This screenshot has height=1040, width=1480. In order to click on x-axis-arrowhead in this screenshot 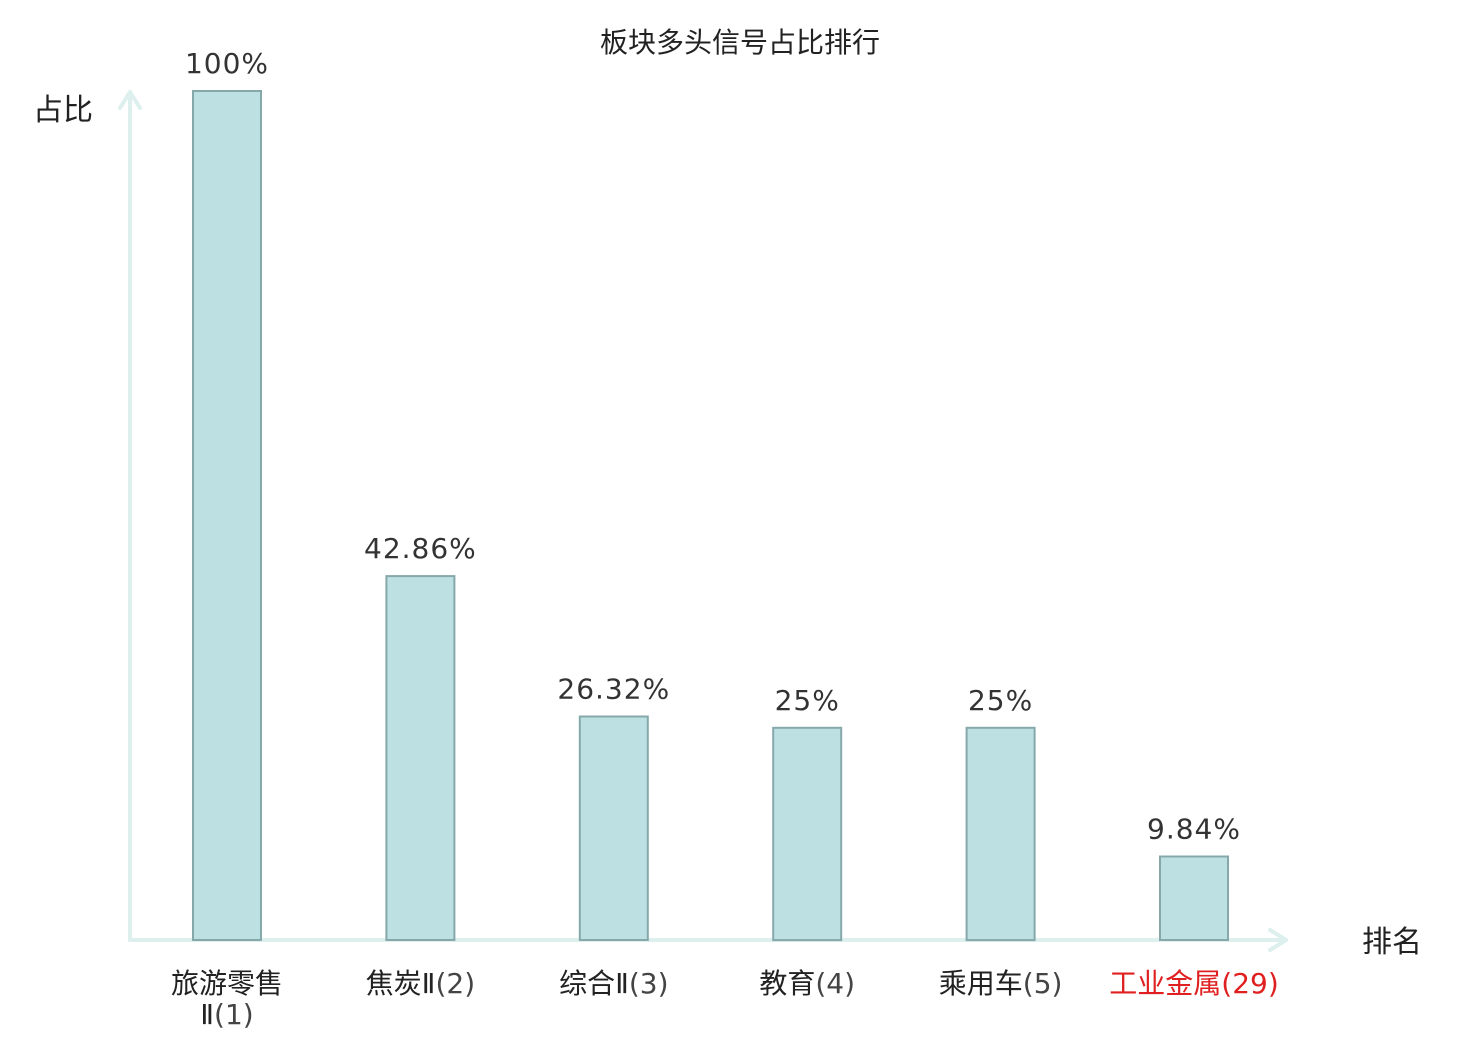, I will do `click(1278, 940)`.